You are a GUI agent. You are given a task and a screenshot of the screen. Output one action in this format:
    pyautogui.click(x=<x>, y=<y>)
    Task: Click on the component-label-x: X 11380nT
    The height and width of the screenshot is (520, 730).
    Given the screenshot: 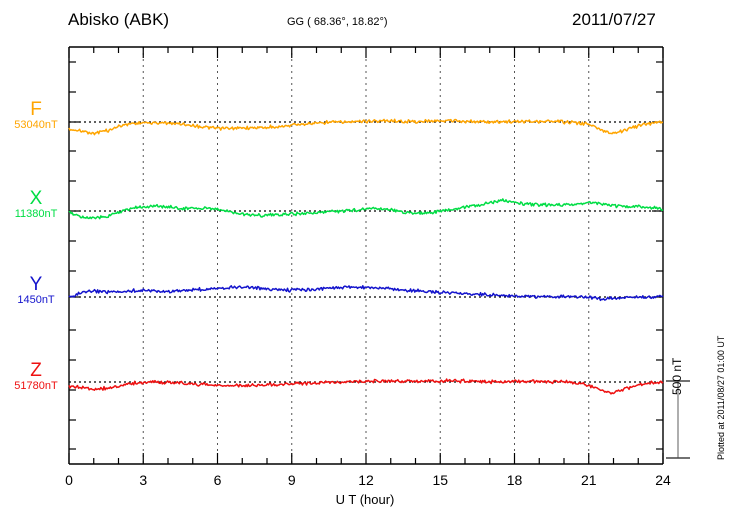 What is the action you would take?
    pyautogui.click(x=36, y=204)
    